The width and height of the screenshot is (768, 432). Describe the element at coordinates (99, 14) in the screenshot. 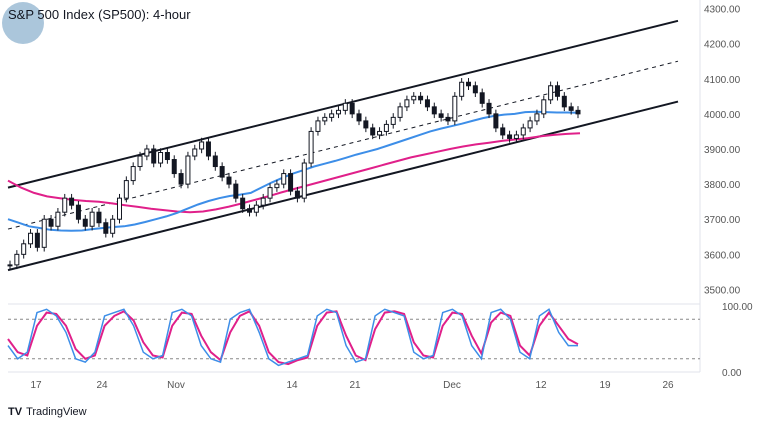

I see `chart-title: S&P 500 Index (SP500): 4-hour` at that location.